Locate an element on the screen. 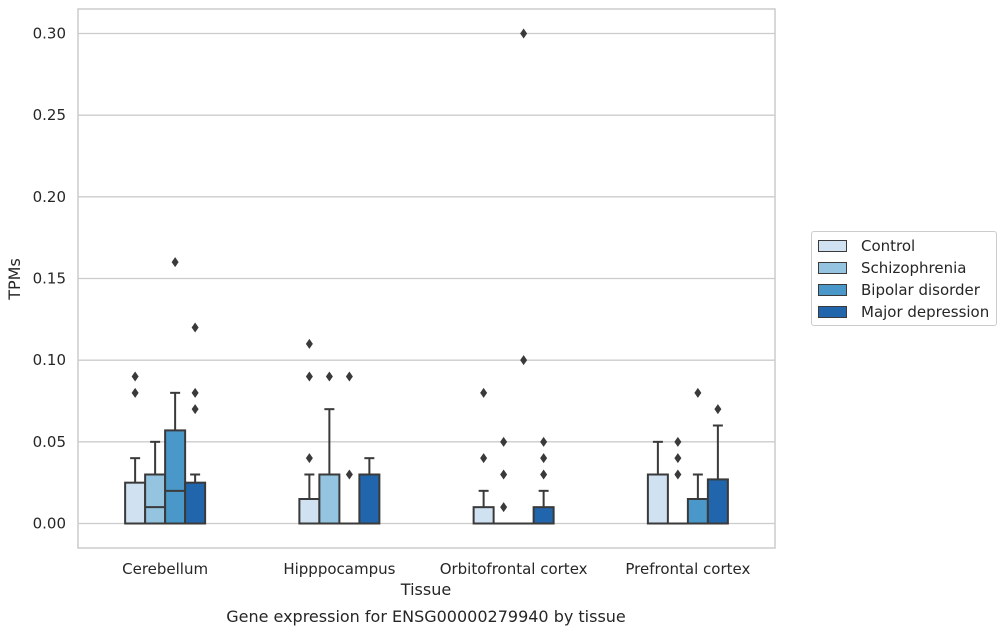  legend-label: Major depression is located at coordinates (925, 312).